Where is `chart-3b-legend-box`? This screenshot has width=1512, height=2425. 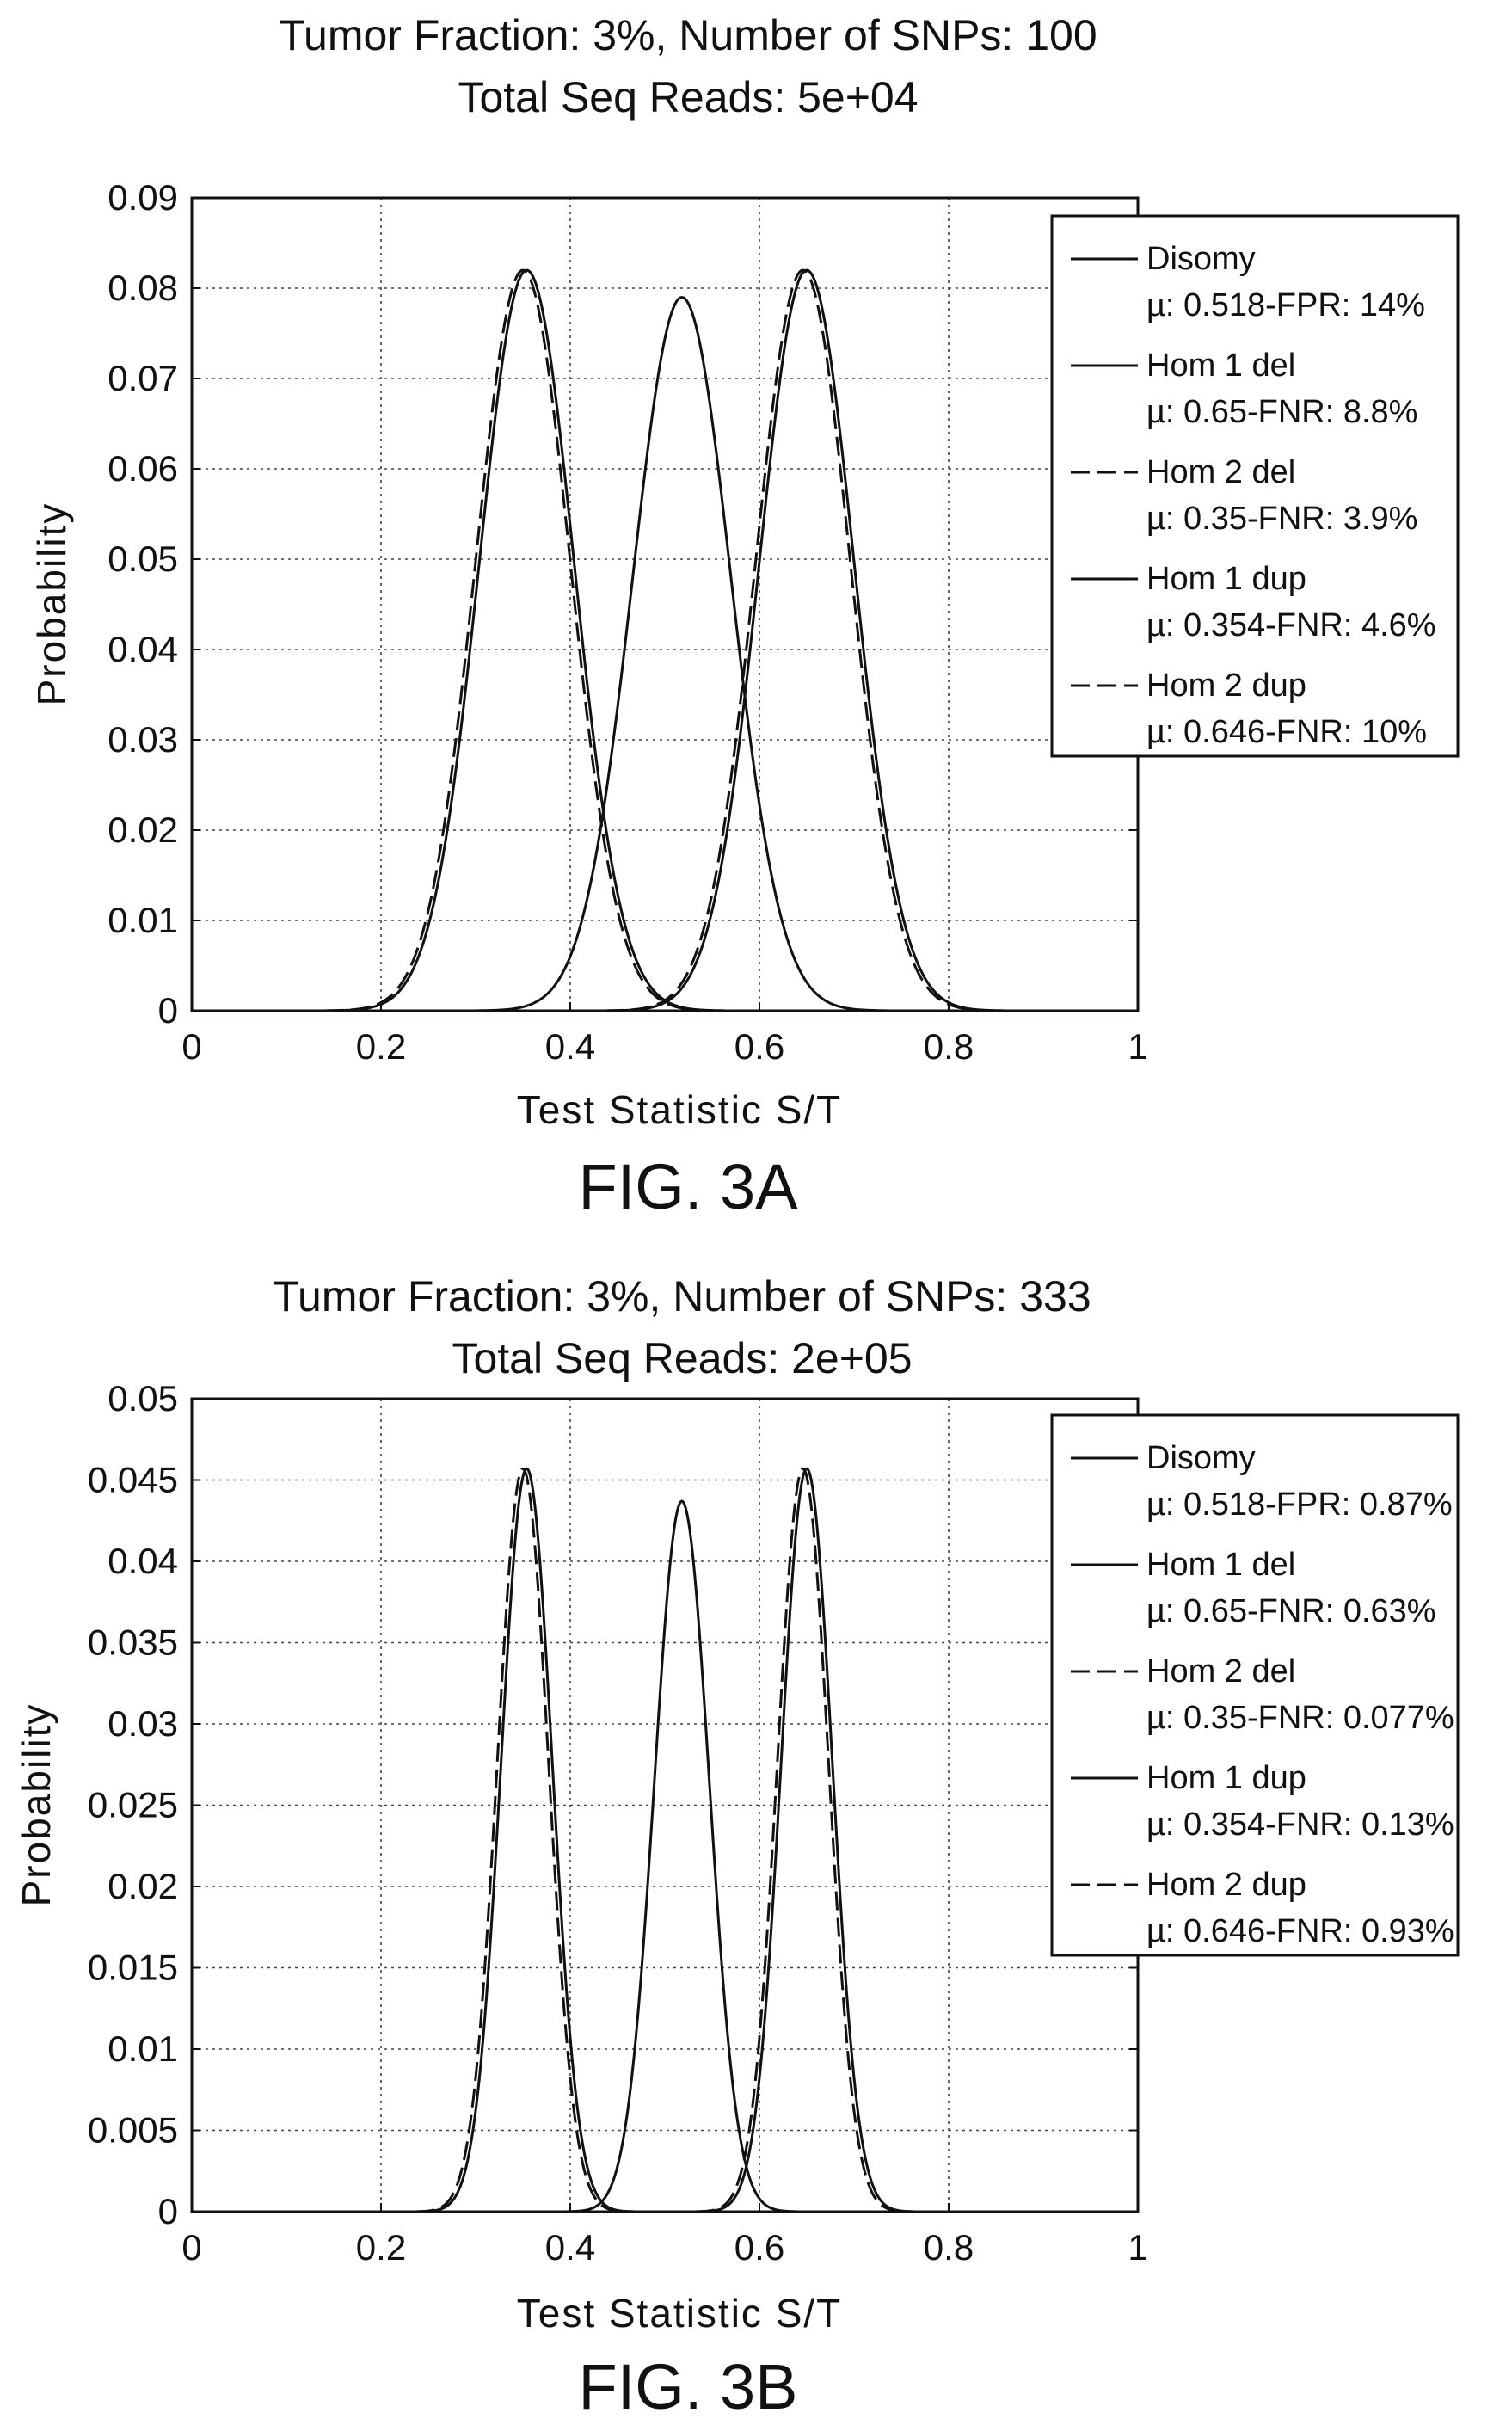
chart-3b-legend-box is located at coordinates (1255, 1685).